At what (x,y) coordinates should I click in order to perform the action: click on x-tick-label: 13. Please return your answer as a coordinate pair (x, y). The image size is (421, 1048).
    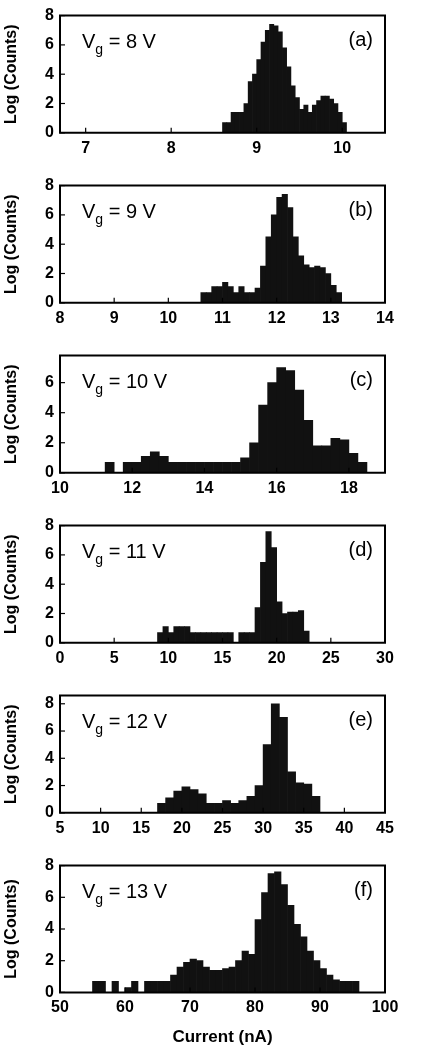
    Looking at the image, I should click on (330, 317).